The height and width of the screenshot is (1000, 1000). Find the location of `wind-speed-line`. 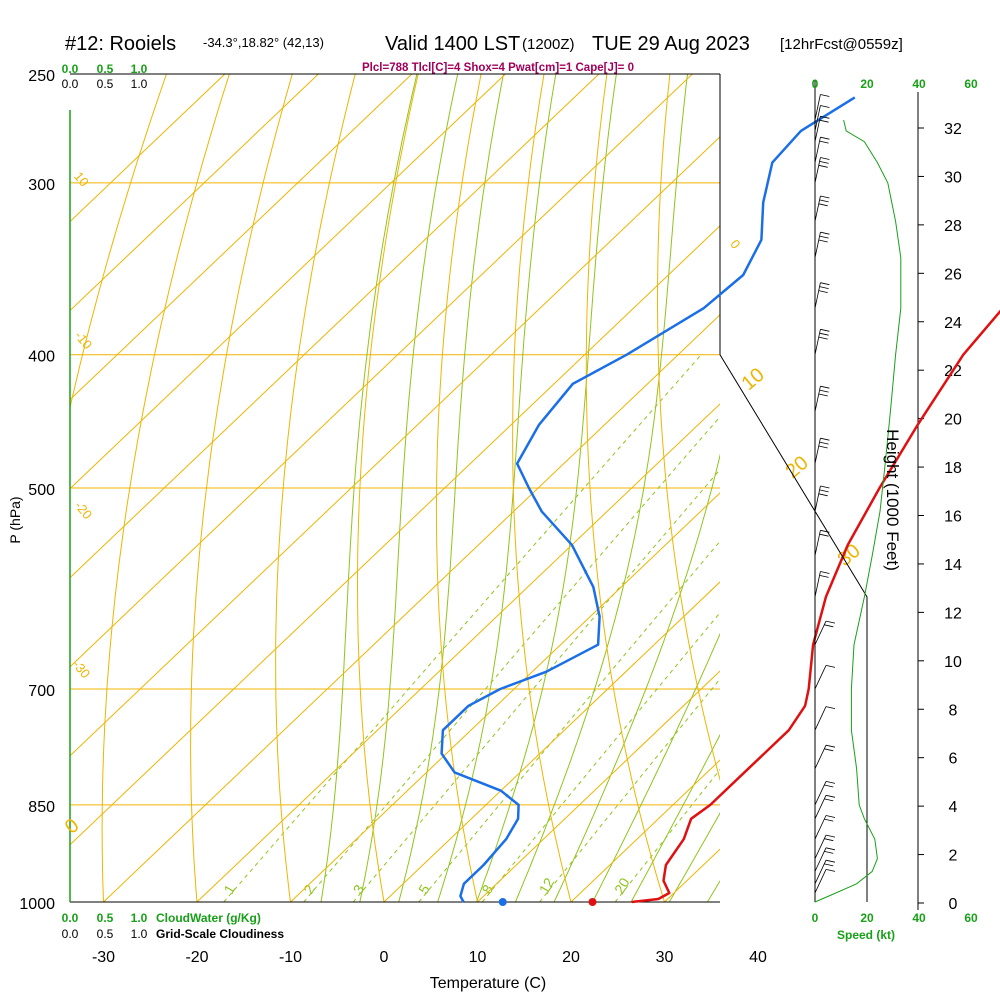

wind-speed-line is located at coordinates (858, 511).